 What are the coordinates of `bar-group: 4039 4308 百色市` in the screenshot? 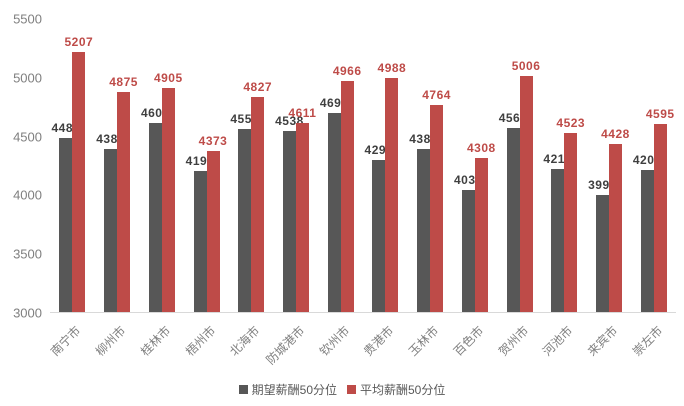 It's located at (474, 188).